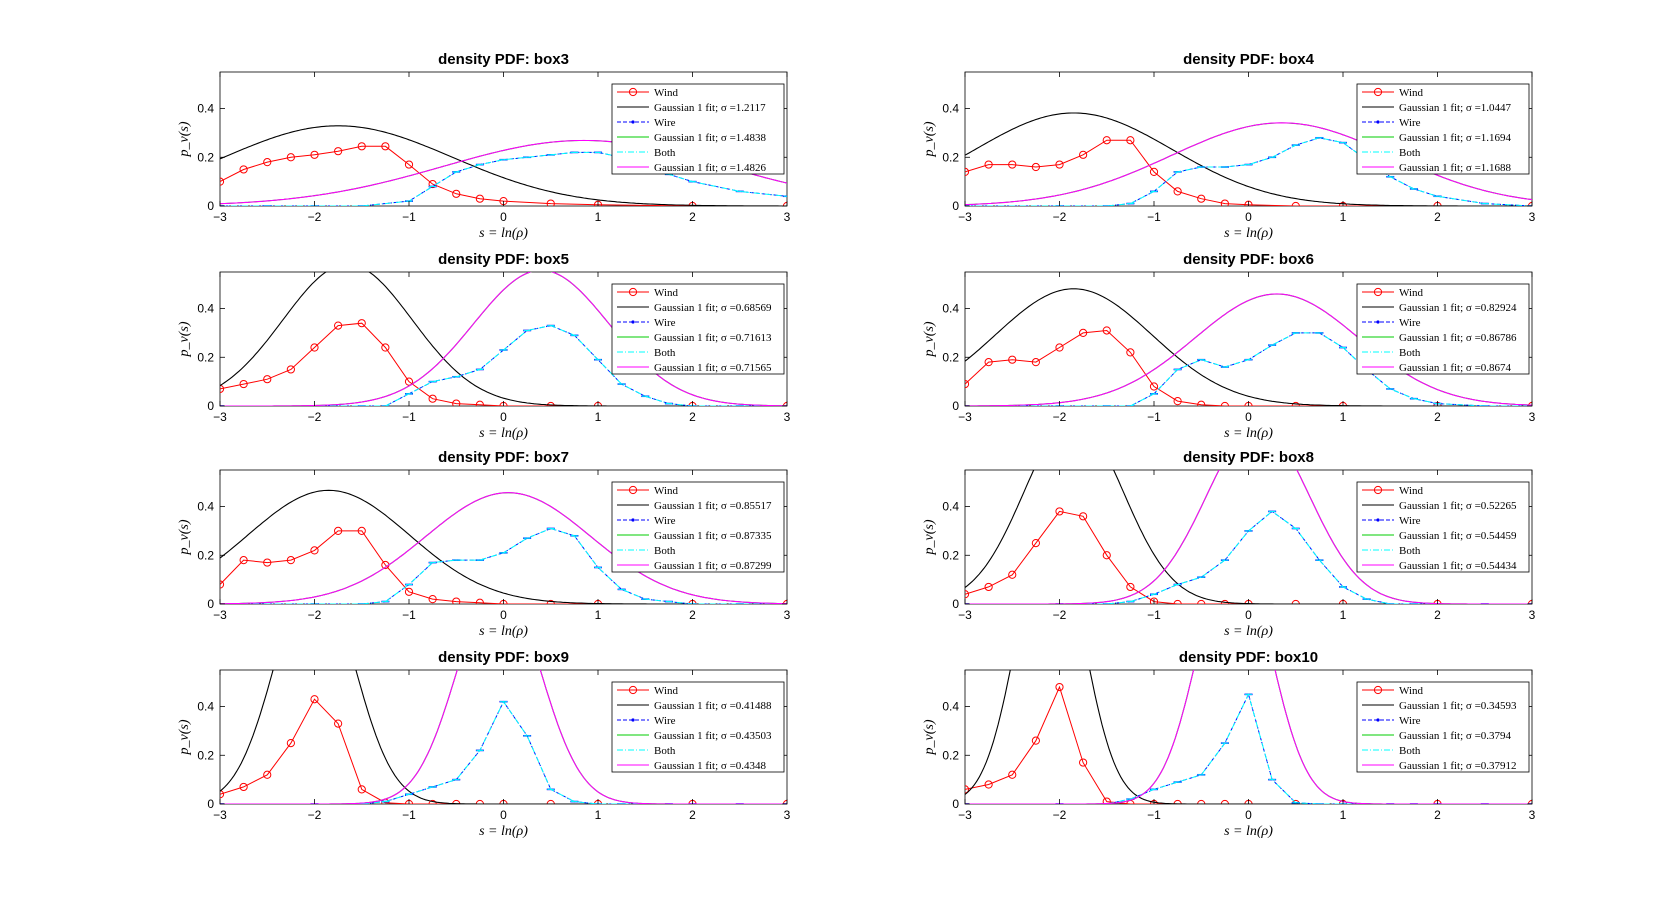  Describe the element at coordinates (205, 109) in the screenshot. I see `y-tick-label: 0.4` at that location.